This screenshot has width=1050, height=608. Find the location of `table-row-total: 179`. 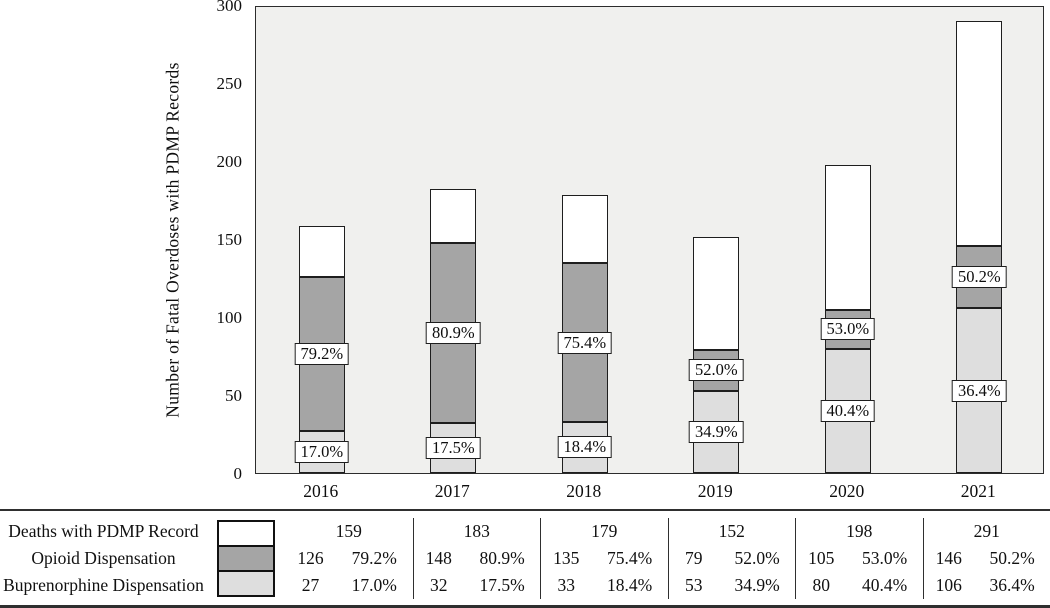

table-row-total: 179 is located at coordinates (604, 531).